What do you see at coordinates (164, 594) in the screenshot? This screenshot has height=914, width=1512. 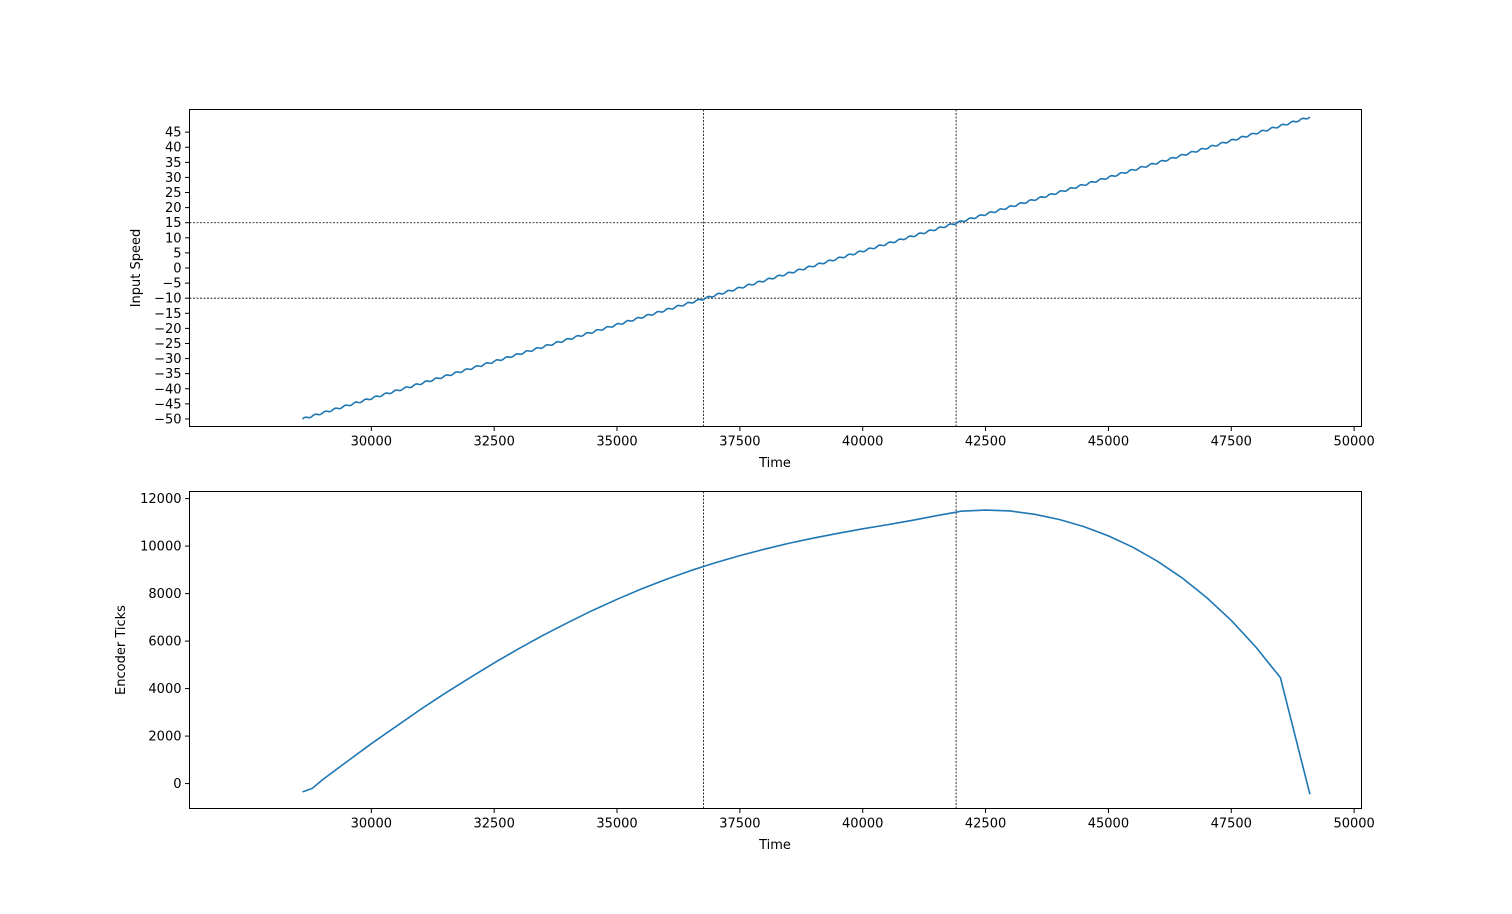 I see `encoder-ticks-y-tick-label: 8000` at bounding box center [164, 594].